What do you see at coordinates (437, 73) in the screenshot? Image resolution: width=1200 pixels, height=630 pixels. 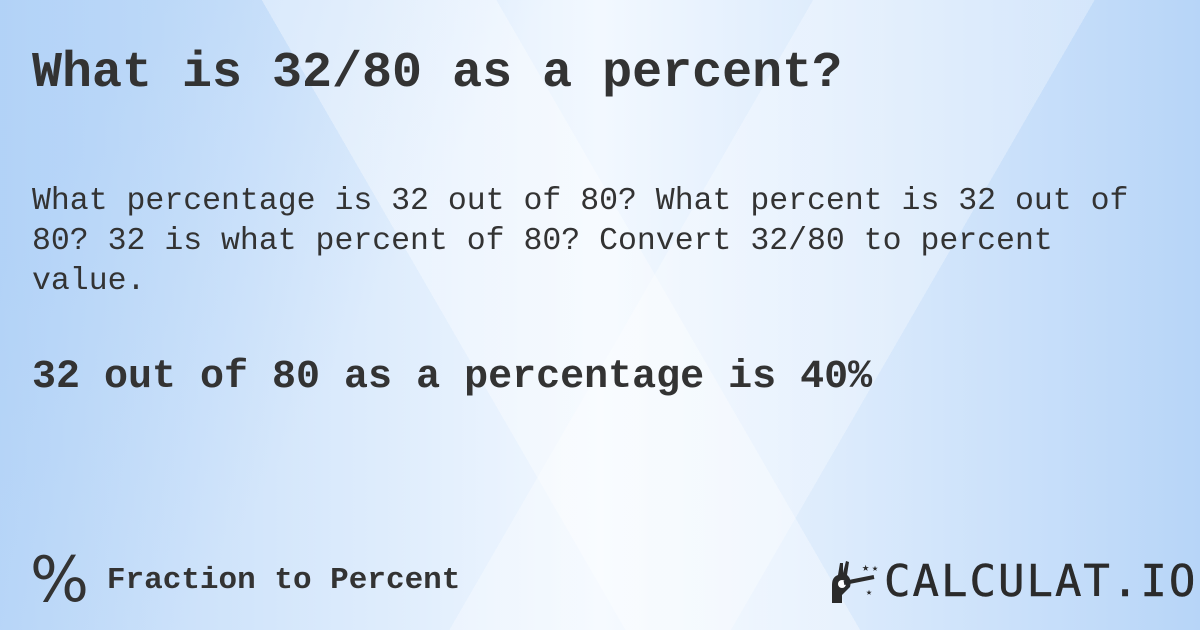 I see `page-title: What is 32/80 as a percent?` at bounding box center [437, 73].